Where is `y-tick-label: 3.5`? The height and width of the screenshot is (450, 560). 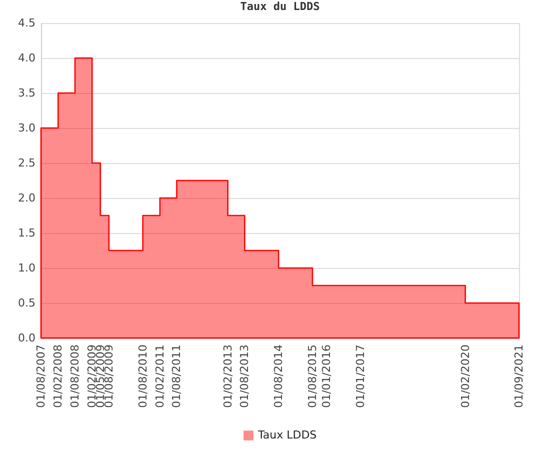 y-tick-label: 3.5 is located at coordinates (27, 93).